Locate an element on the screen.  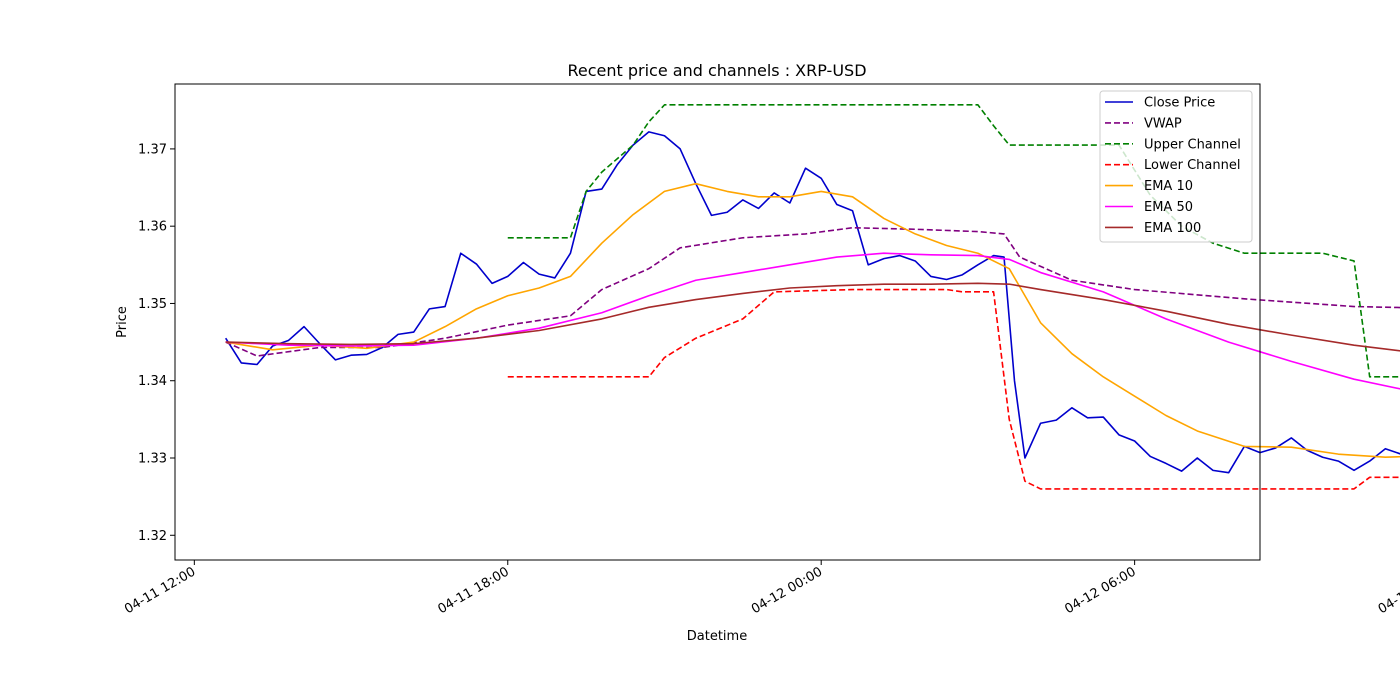
y-axis: 1.32 1.33 1.34 1.35 1.36 1.37 is located at coordinates (156, 343).